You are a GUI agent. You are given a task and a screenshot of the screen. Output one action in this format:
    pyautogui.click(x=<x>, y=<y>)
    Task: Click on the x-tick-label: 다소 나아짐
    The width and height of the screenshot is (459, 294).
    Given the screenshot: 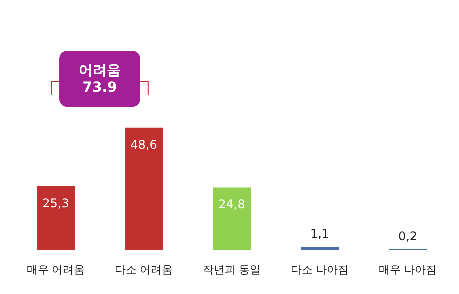 What is the action you would take?
    pyautogui.click(x=320, y=270)
    